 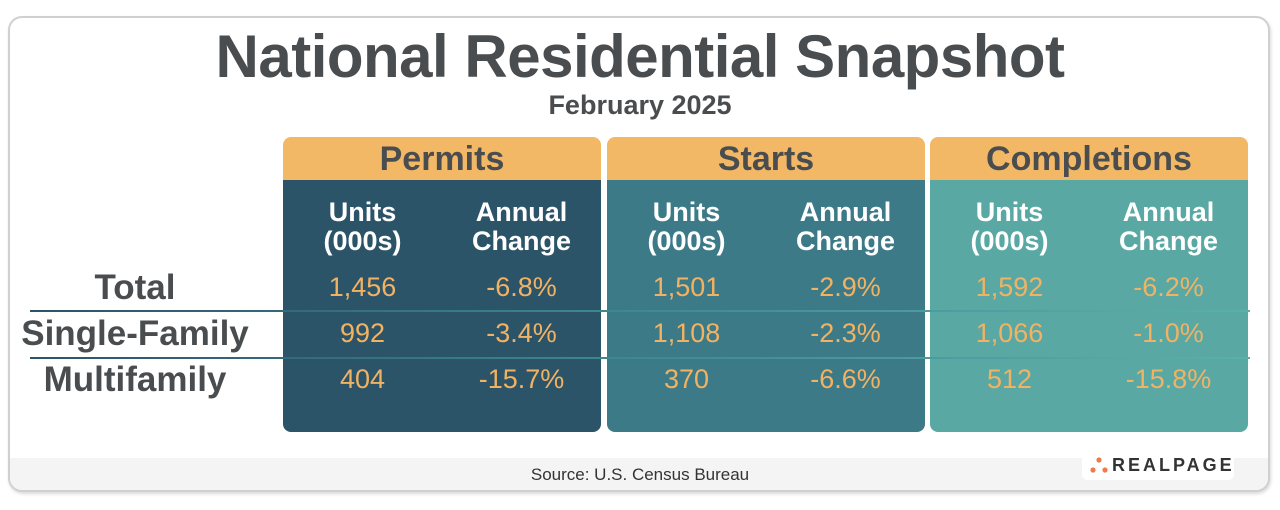 I want to click on source-note: Source: U.S. Census Bureau, so click(x=640, y=474).